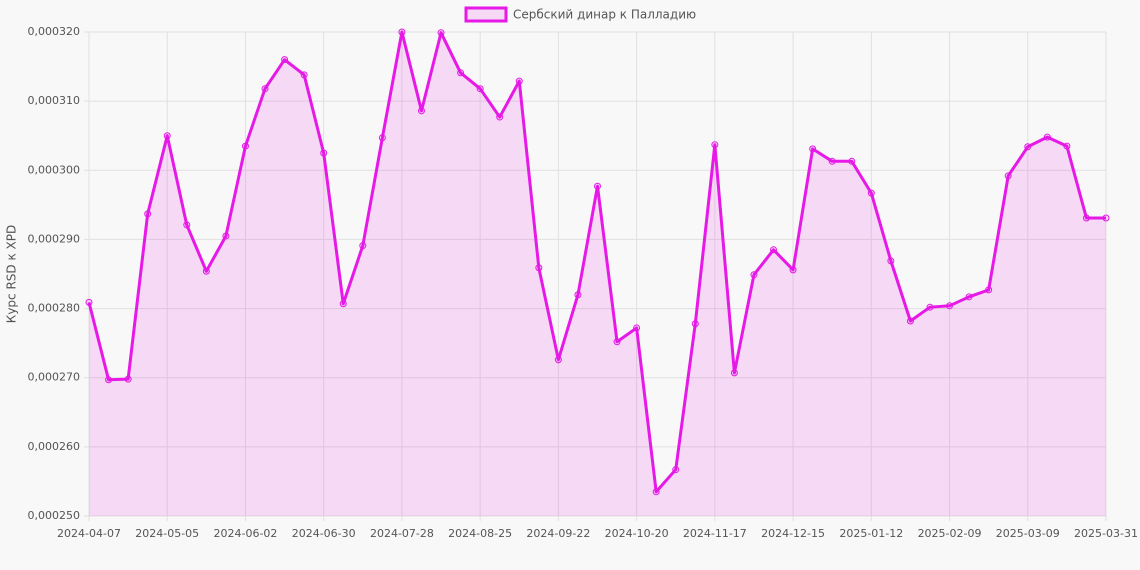  What do you see at coordinates (480, 533) in the screenshot?
I see `x-tick-label: 2024-08-25` at bounding box center [480, 533].